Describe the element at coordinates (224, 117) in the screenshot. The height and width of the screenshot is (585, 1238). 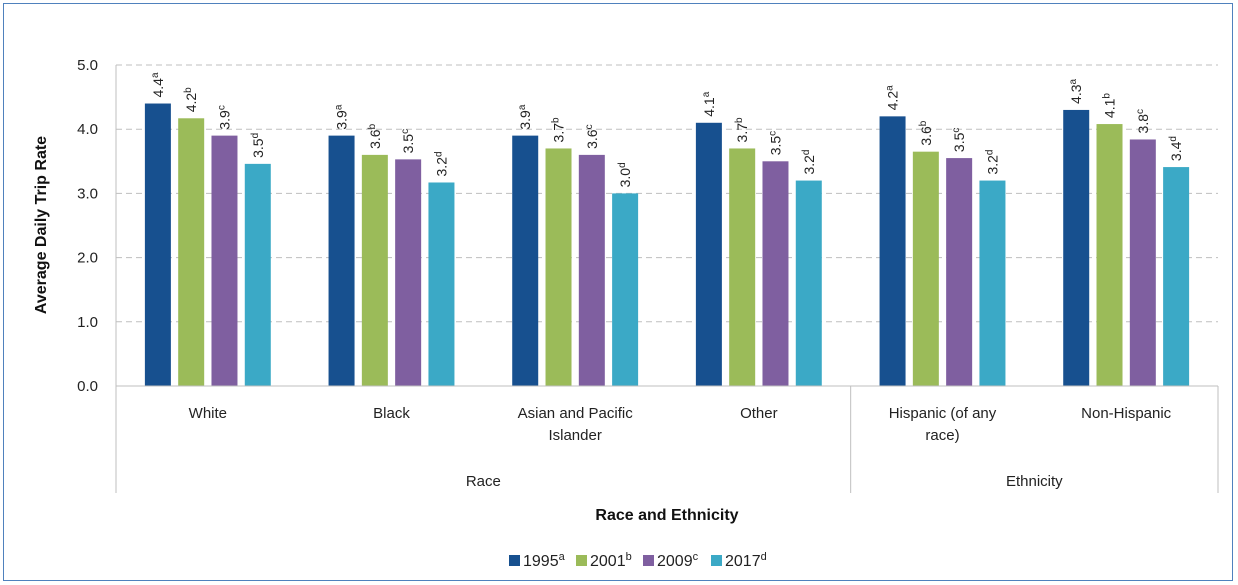
I see `data-label: 3.9c` at that location.